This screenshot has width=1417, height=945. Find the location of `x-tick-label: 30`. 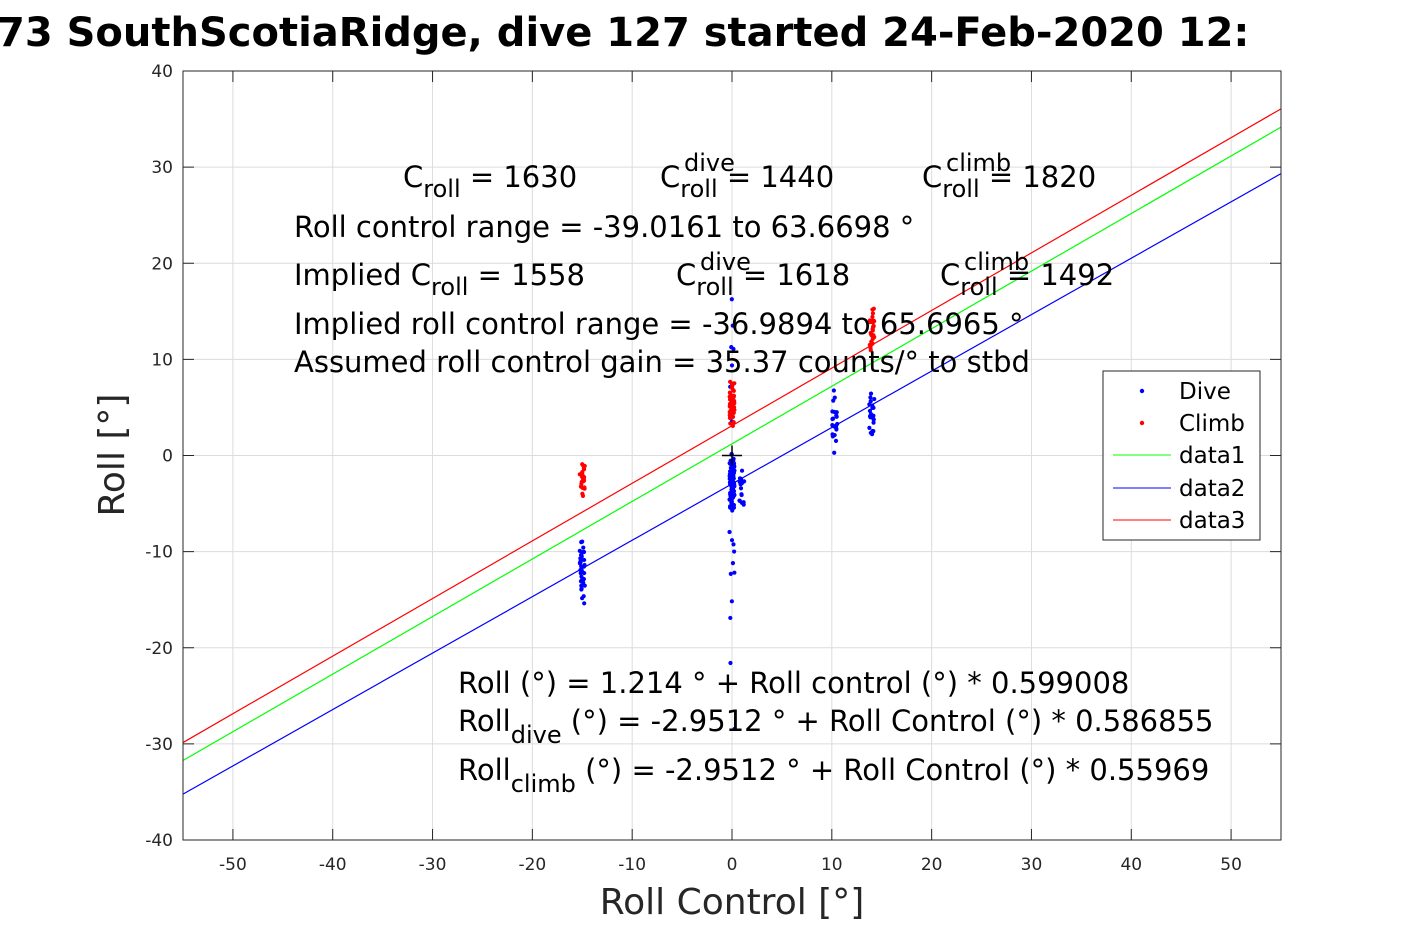

x-tick-label: 30 is located at coordinates (1032, 865).